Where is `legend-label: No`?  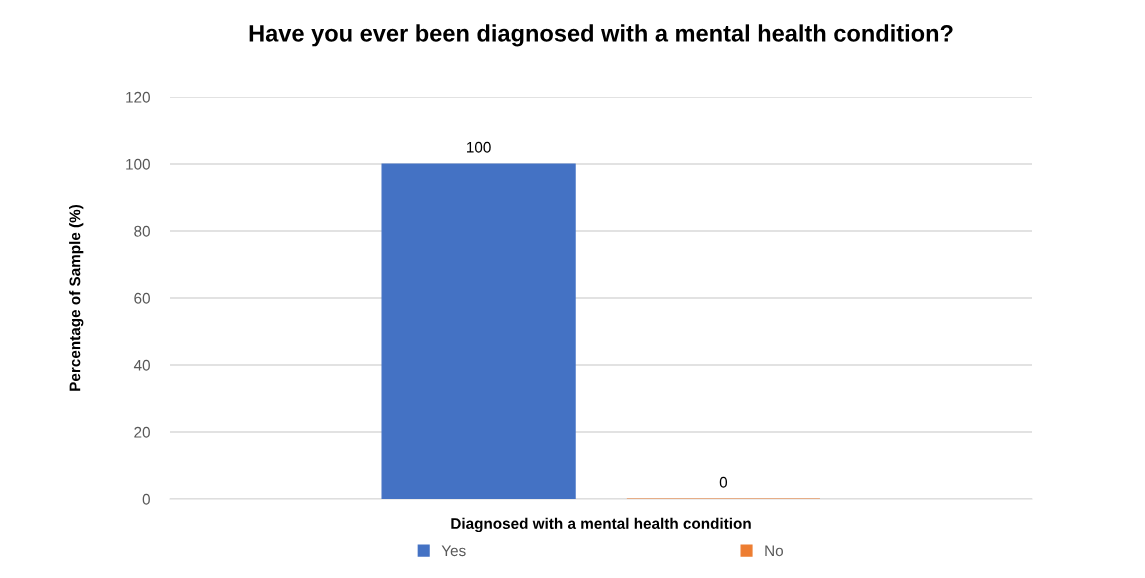 legend-label: No is located at coordinates (774, 551).